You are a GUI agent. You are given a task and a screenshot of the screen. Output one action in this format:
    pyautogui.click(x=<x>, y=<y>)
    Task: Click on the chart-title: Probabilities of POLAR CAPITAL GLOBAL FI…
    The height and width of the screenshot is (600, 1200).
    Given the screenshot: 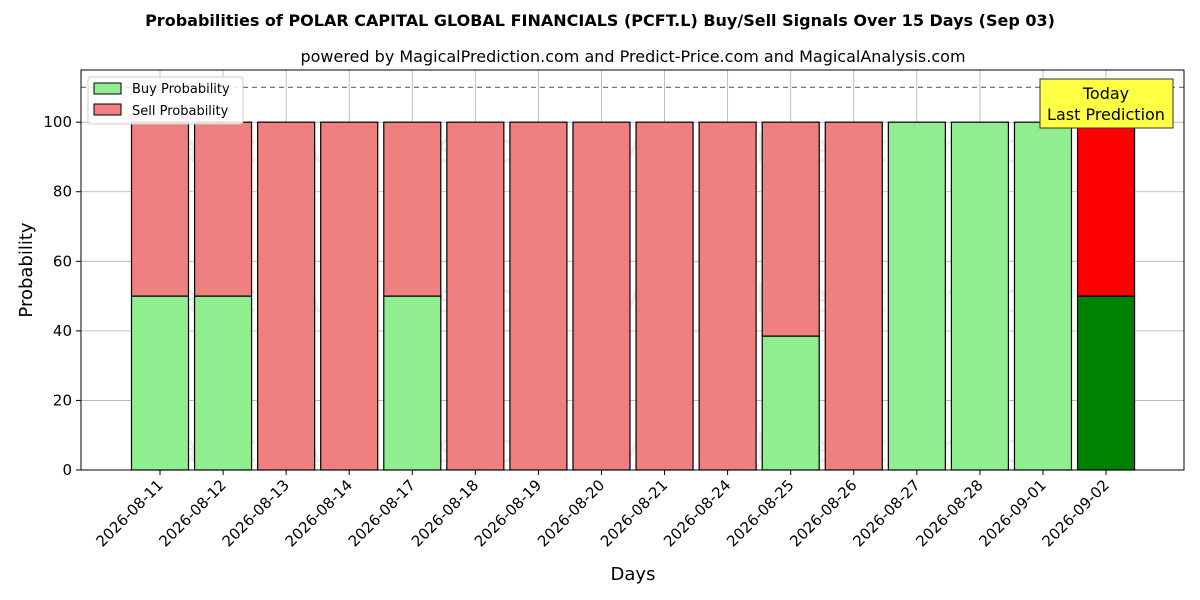 What is the action you would take?
    pyautogui.click(x=600, y=20)
    